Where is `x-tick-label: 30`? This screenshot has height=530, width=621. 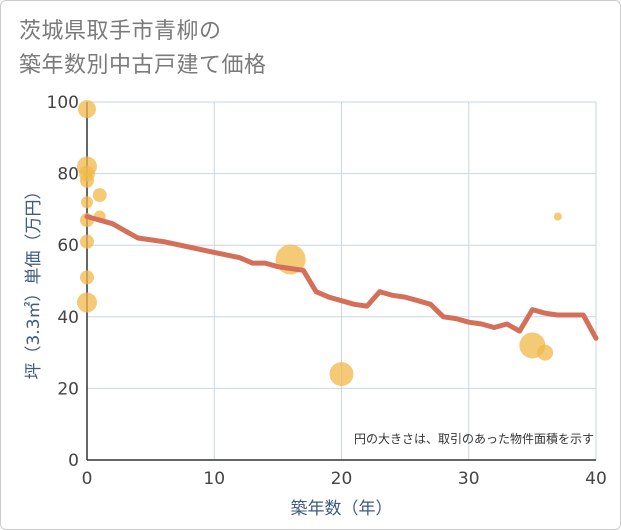
x-tick-label: 30 is located at coordinates (469, 479).